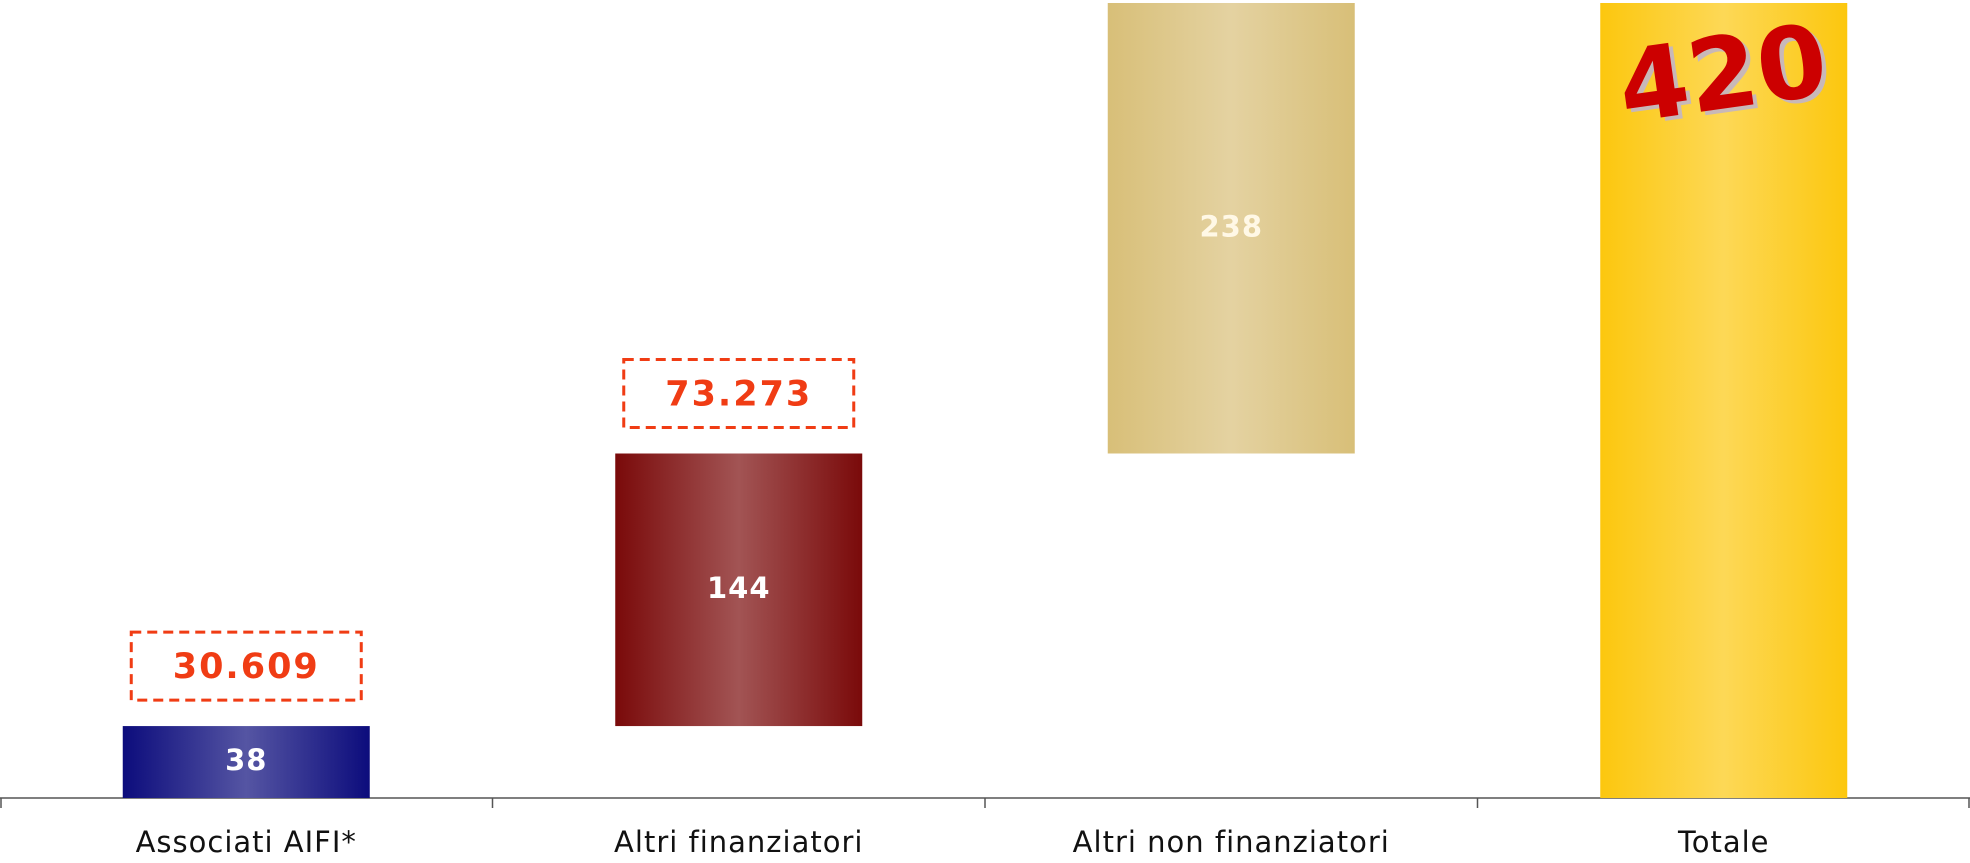 This screenshot has height=863, width=1970. Describe the element at coordinates (1723, 842) in the screenshot. I see `x-tick-label: Totale` at that location.